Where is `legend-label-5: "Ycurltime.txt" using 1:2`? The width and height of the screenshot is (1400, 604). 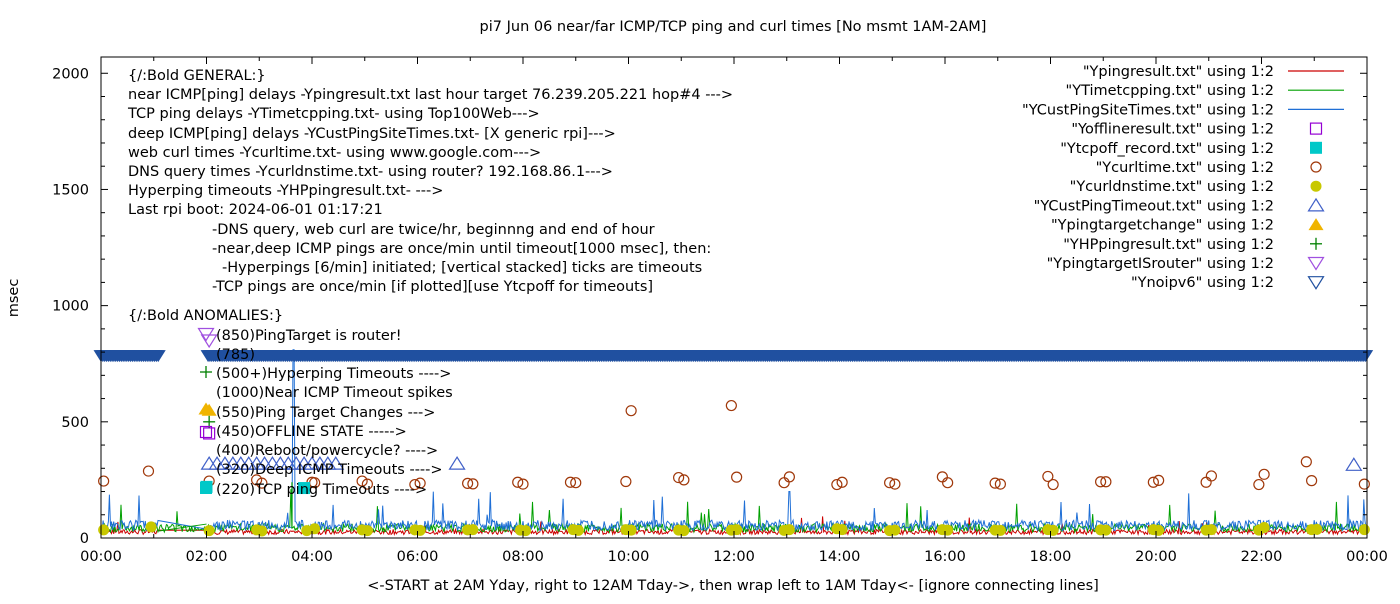 legend-label-5: "Ycurltime.txt" using 1:2 is located at coordinates (1185, 168).